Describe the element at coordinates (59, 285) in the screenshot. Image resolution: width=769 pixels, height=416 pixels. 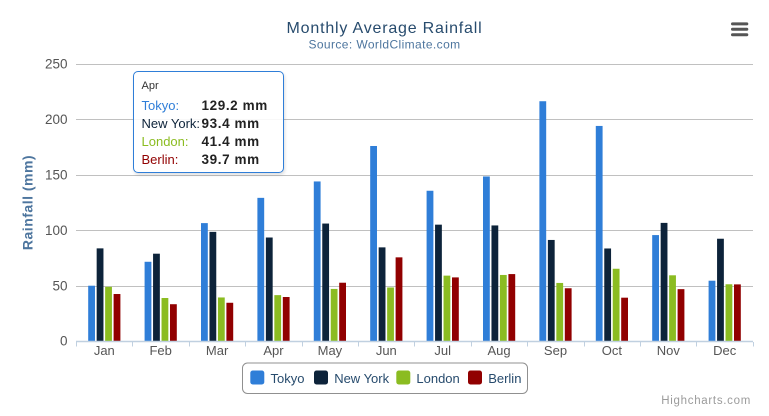
I see `svg-text: 50` at that location.